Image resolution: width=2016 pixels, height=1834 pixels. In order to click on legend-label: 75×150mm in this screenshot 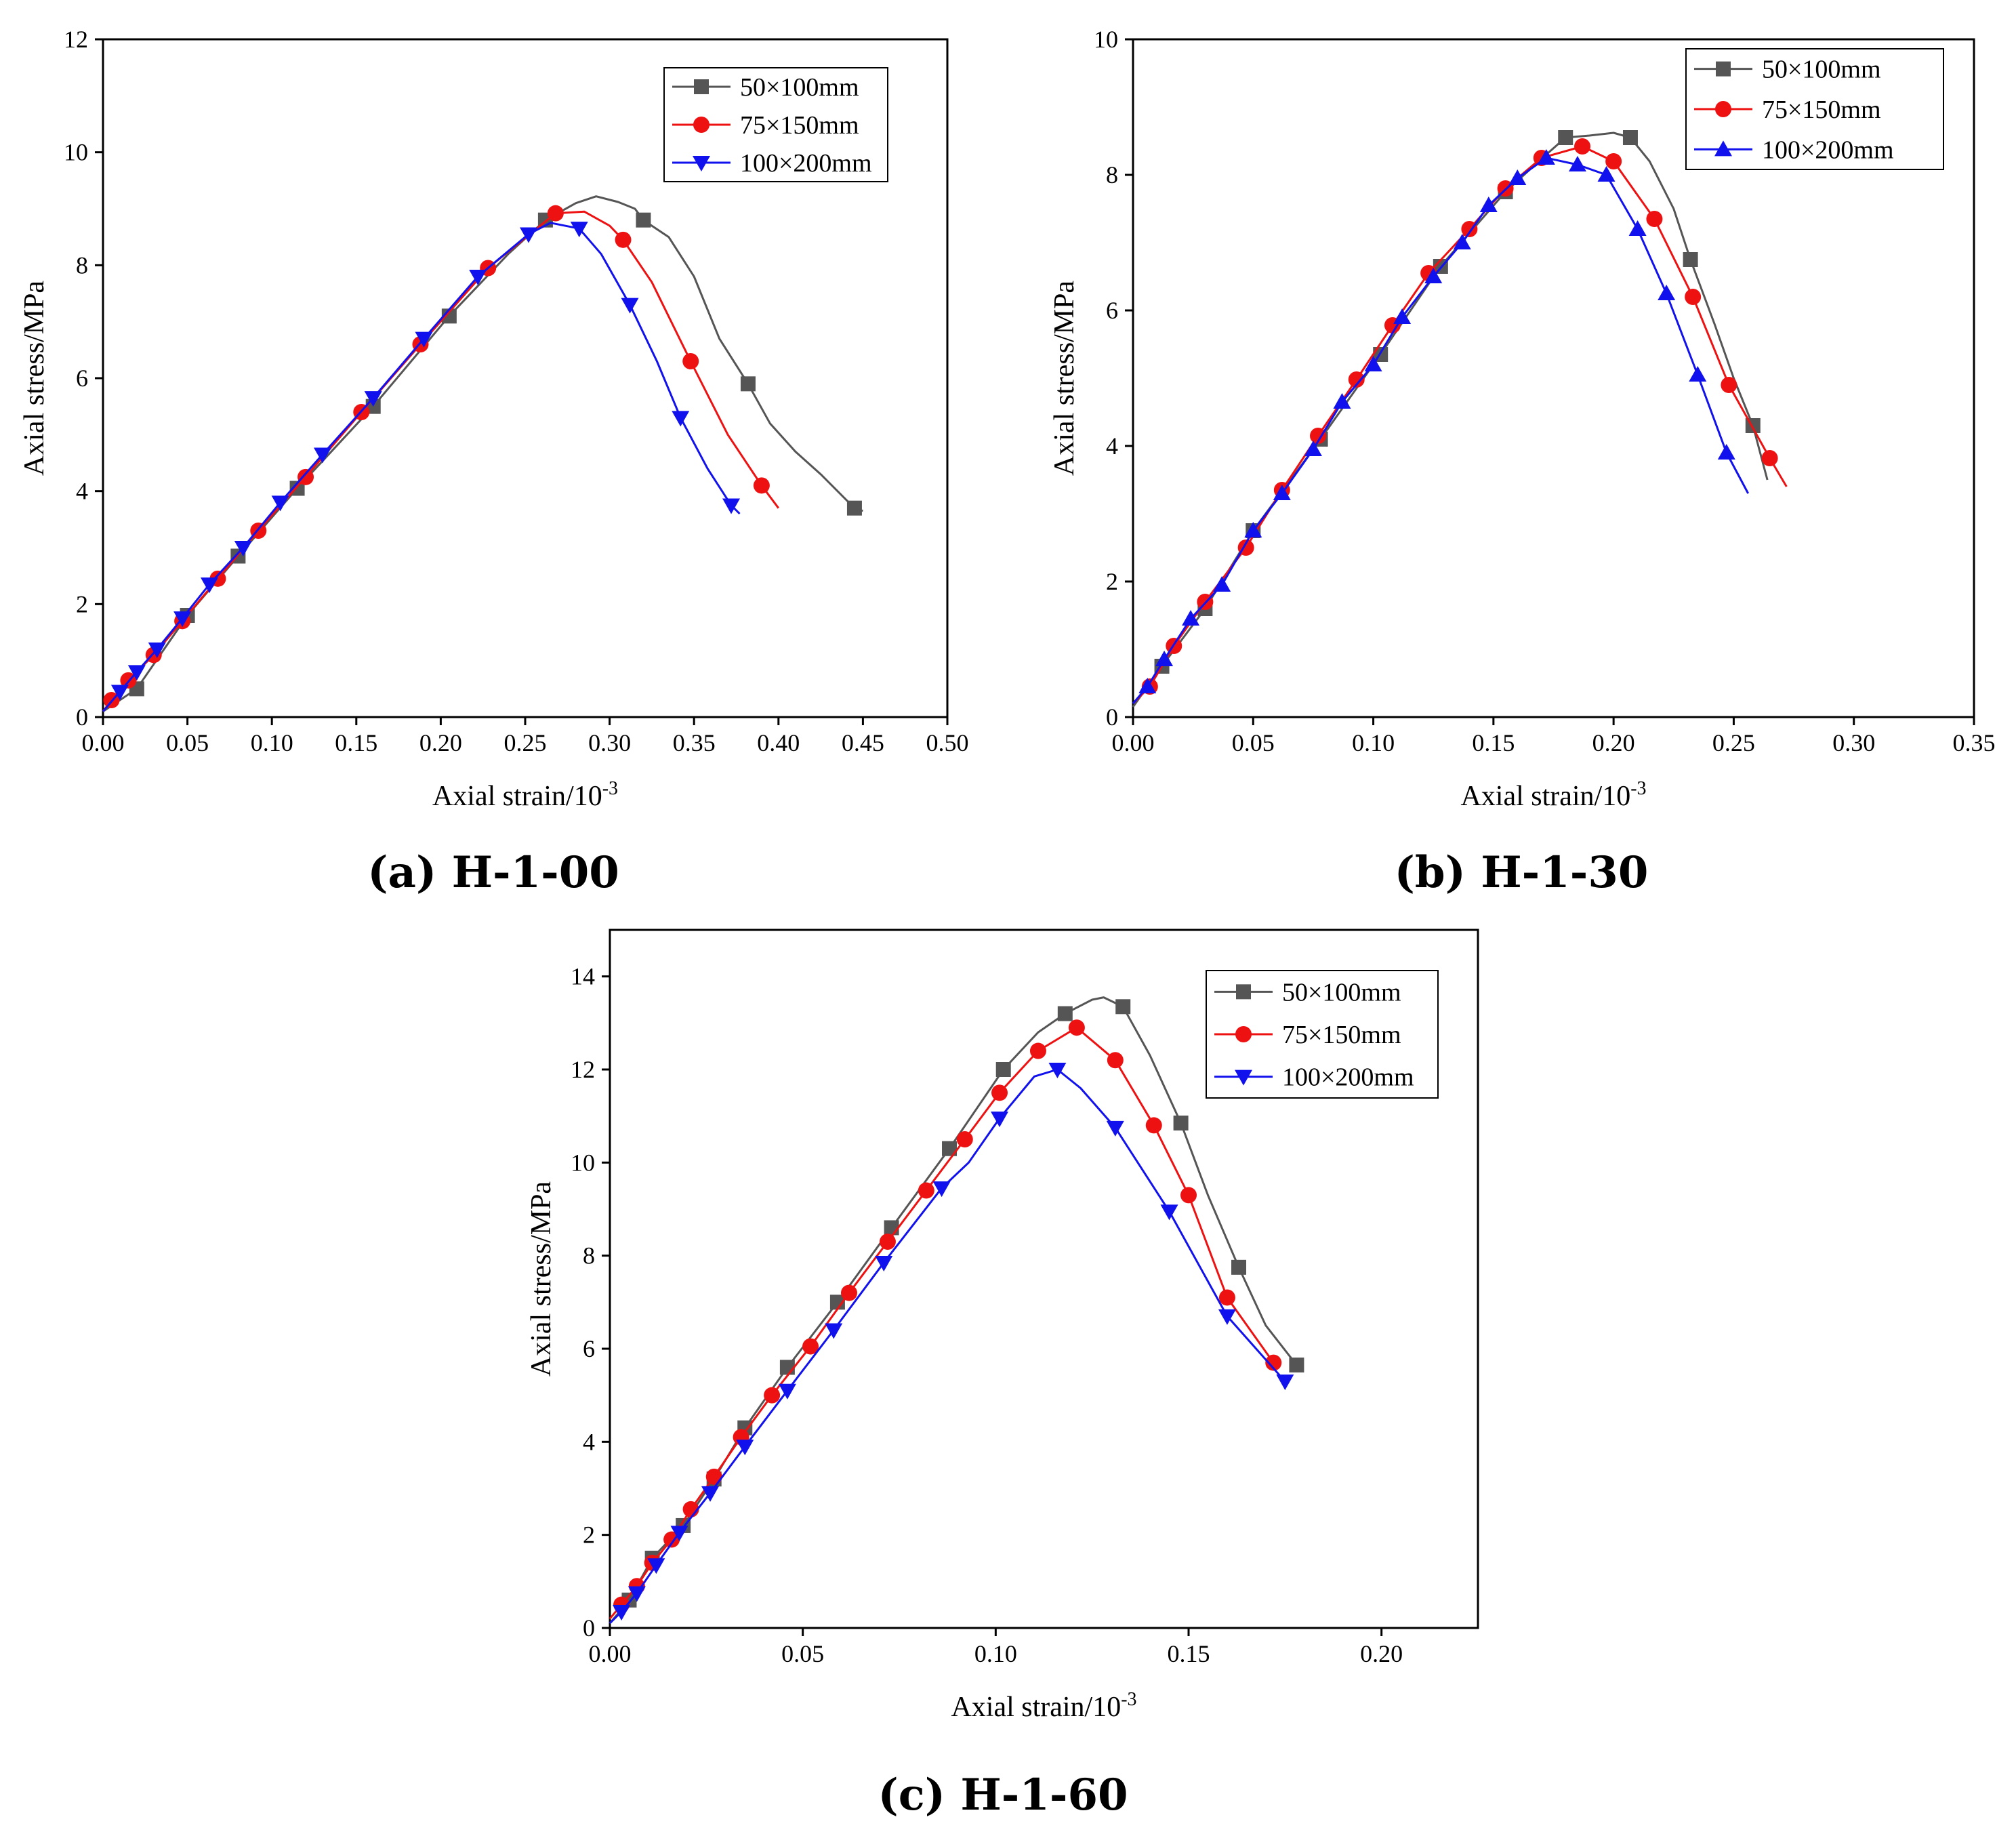, I will do `click(1341, 1035)`.